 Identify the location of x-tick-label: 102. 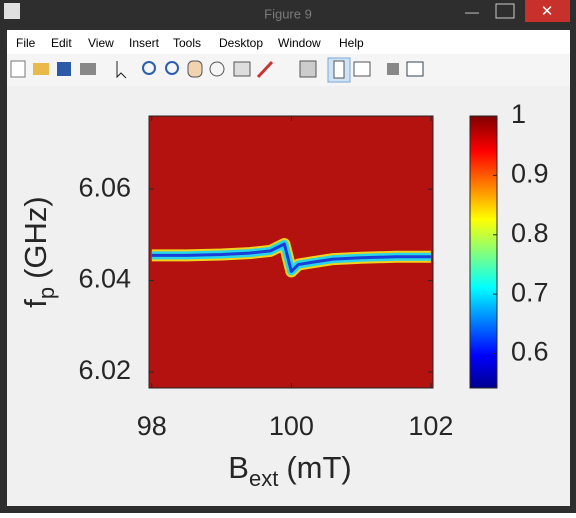
(430, 426).